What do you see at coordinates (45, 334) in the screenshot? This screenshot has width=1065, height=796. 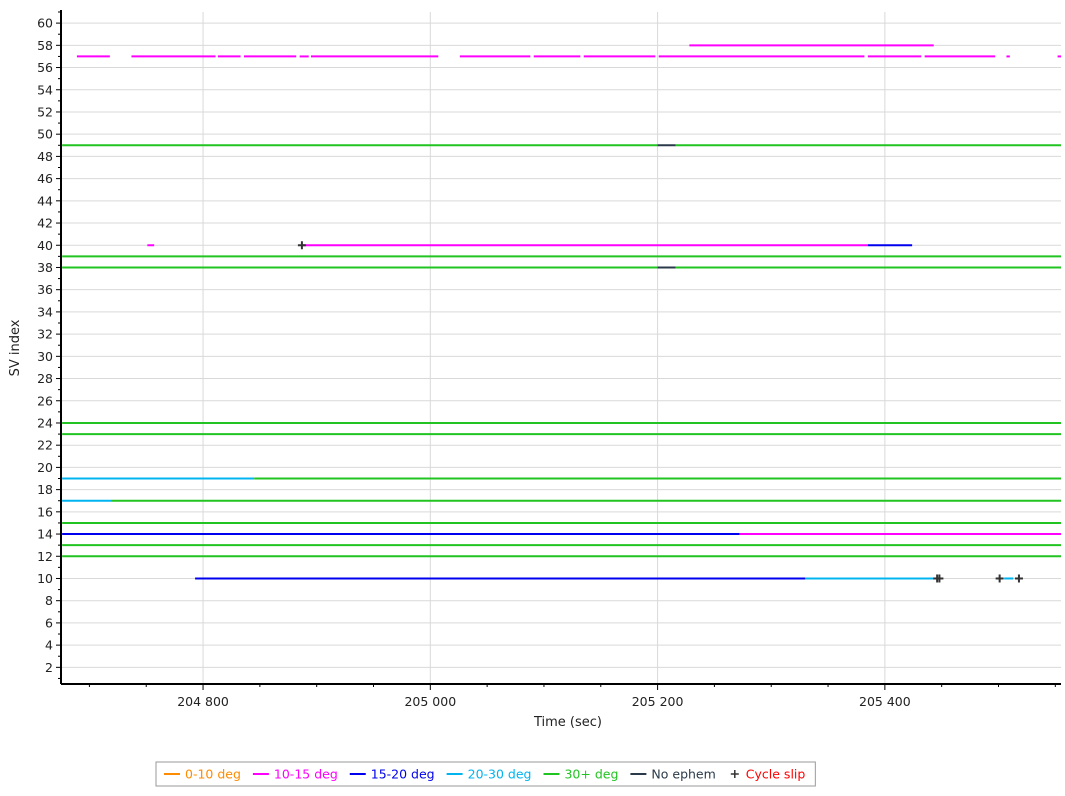 I see `y-tick-label: 32` at bounding box center [45, 334].